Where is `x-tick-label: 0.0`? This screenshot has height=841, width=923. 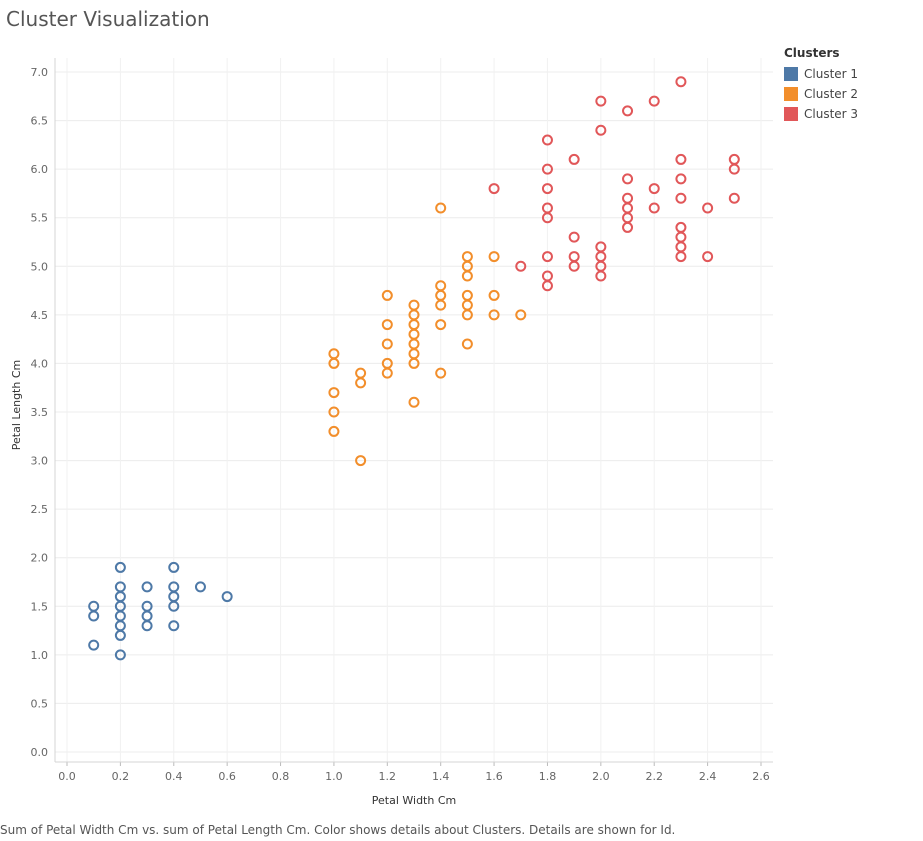 x-tick-label: 0.0 is located at coordinates (67, 776).